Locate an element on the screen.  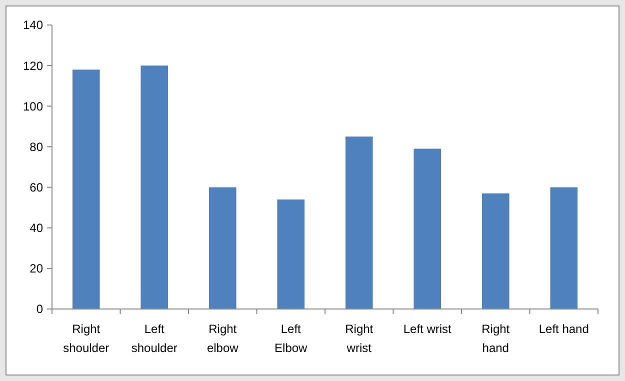
x-tick-label: Right elbow is located at coordinates (222, 338).